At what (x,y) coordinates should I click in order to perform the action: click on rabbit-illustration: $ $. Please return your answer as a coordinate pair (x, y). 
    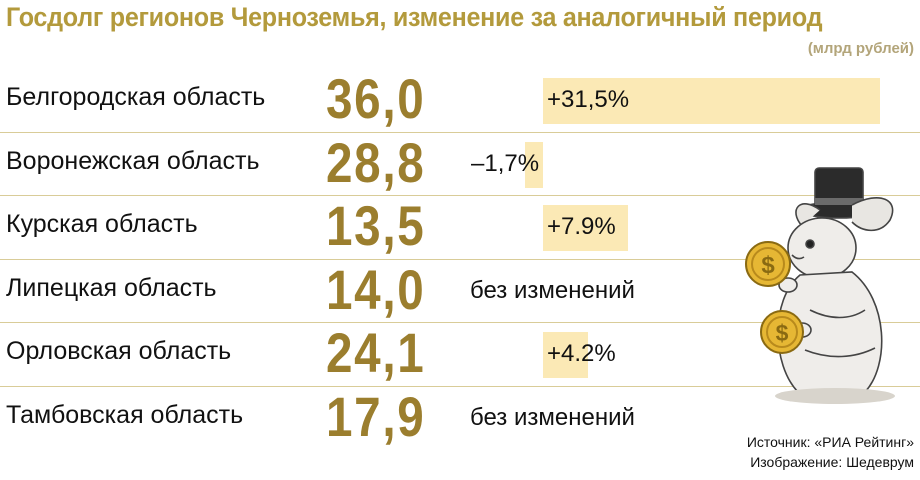
    Looking at the image, I should click on (820, 285).